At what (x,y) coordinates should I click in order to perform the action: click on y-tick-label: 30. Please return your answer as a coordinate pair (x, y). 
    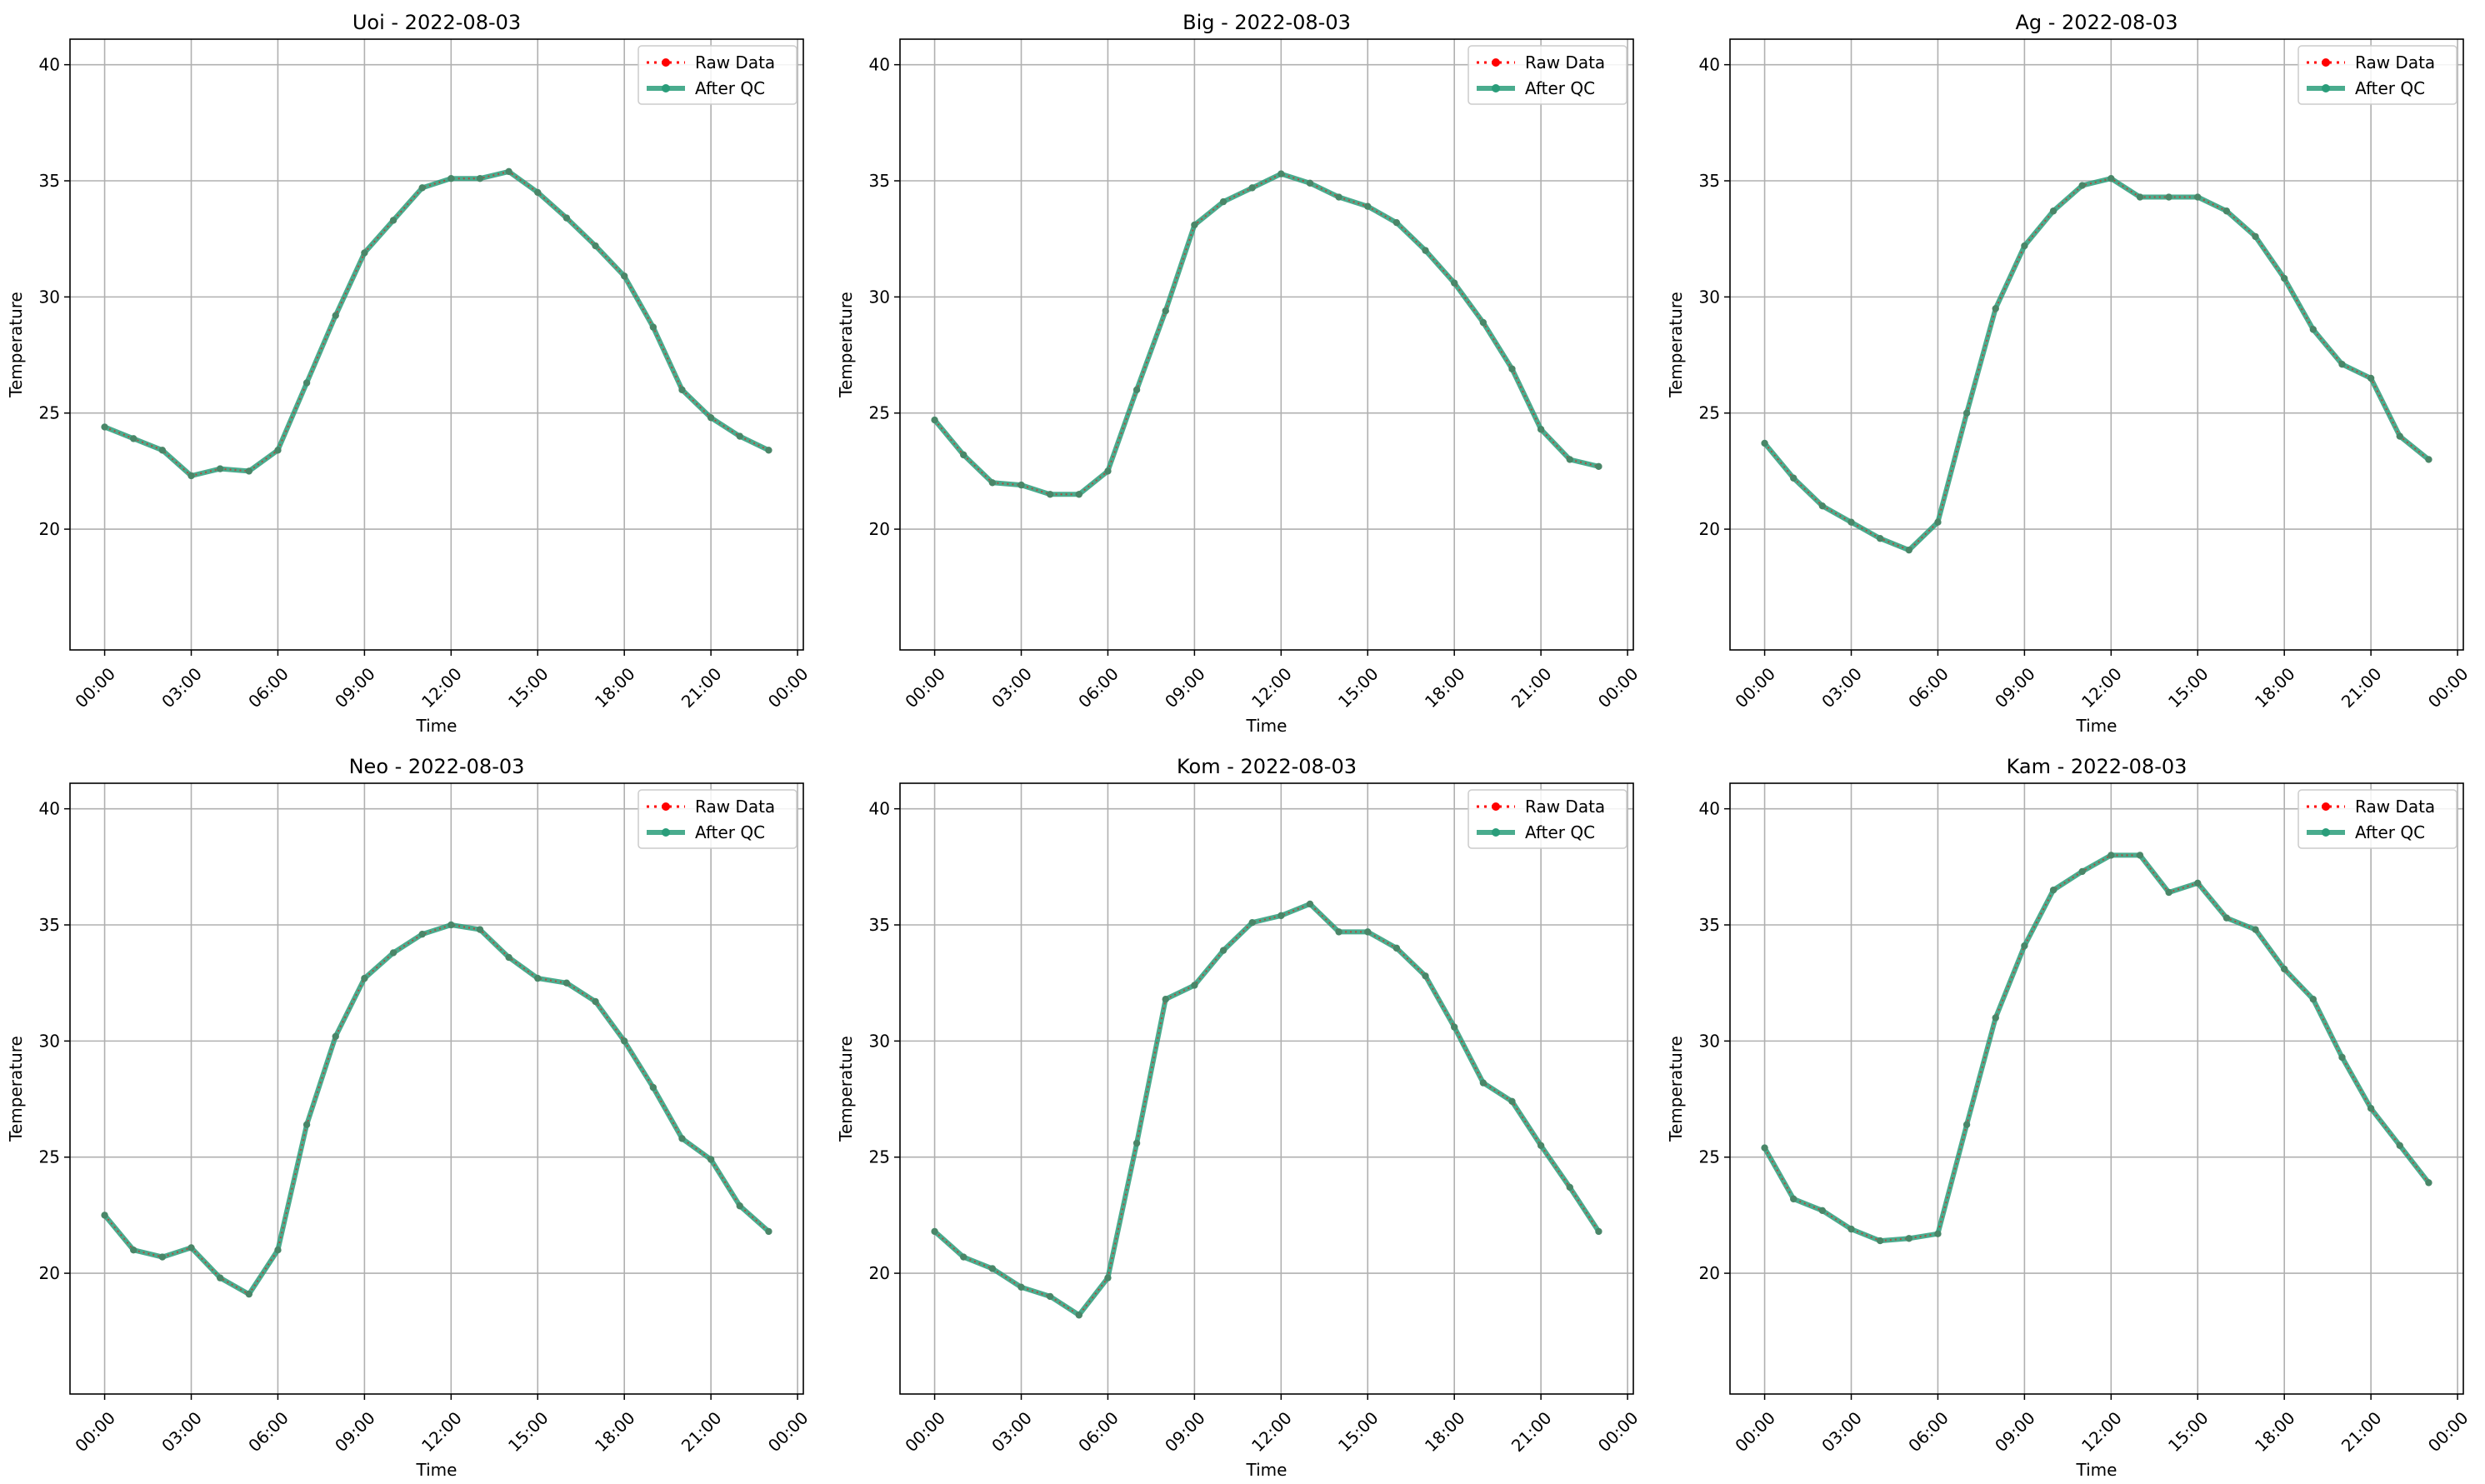
    Looking at the image, I should click on (1710, 297).